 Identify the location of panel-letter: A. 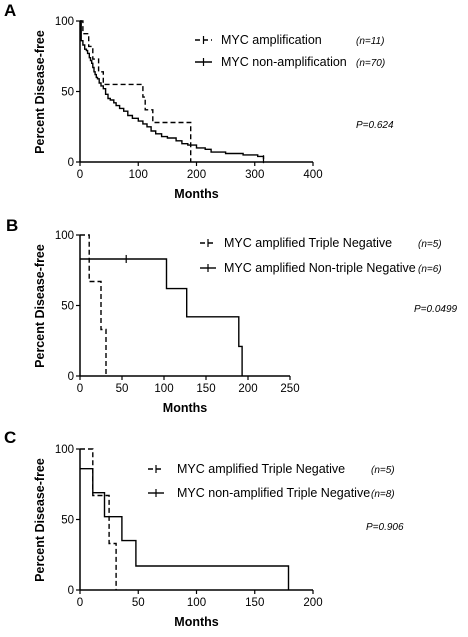
(10, 10).